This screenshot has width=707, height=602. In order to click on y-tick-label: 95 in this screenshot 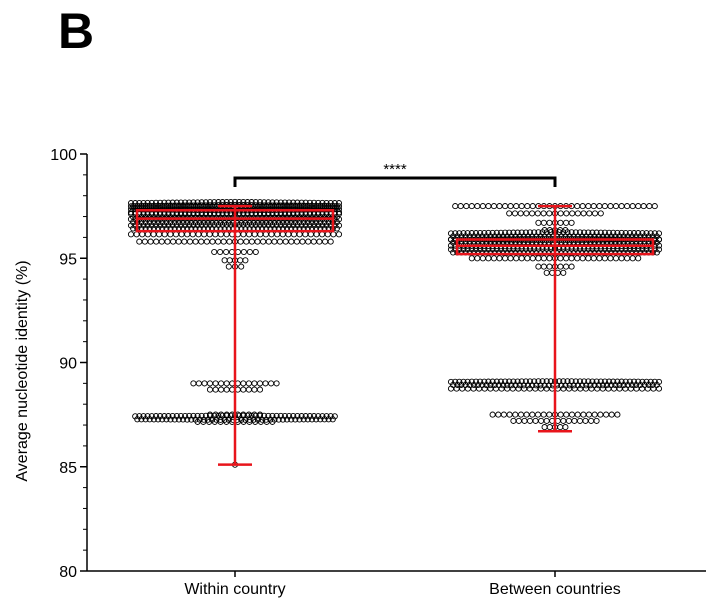, I will do `click(68, 259)`.